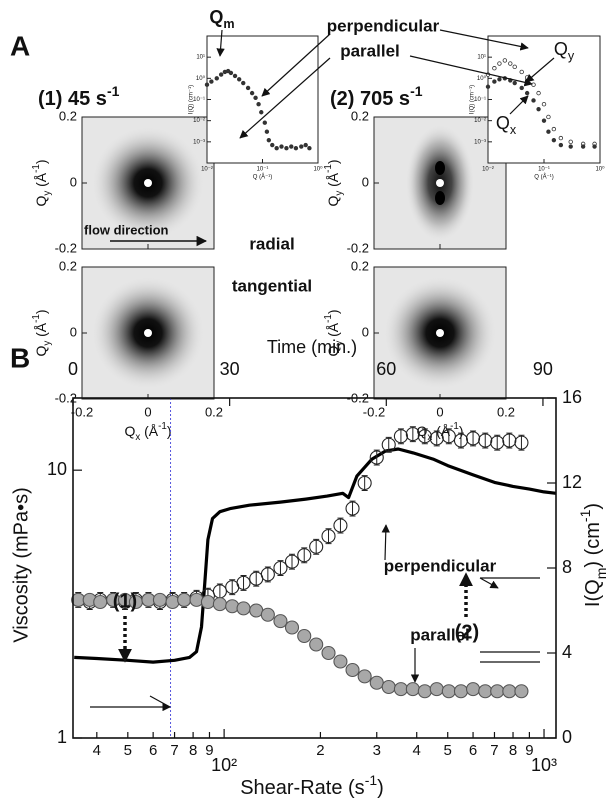 This screenshot has width=607, height=802. Describe the element at coordinates (593, 506) in the screenshot. I see `y2-axis-label-part: )` at that location.